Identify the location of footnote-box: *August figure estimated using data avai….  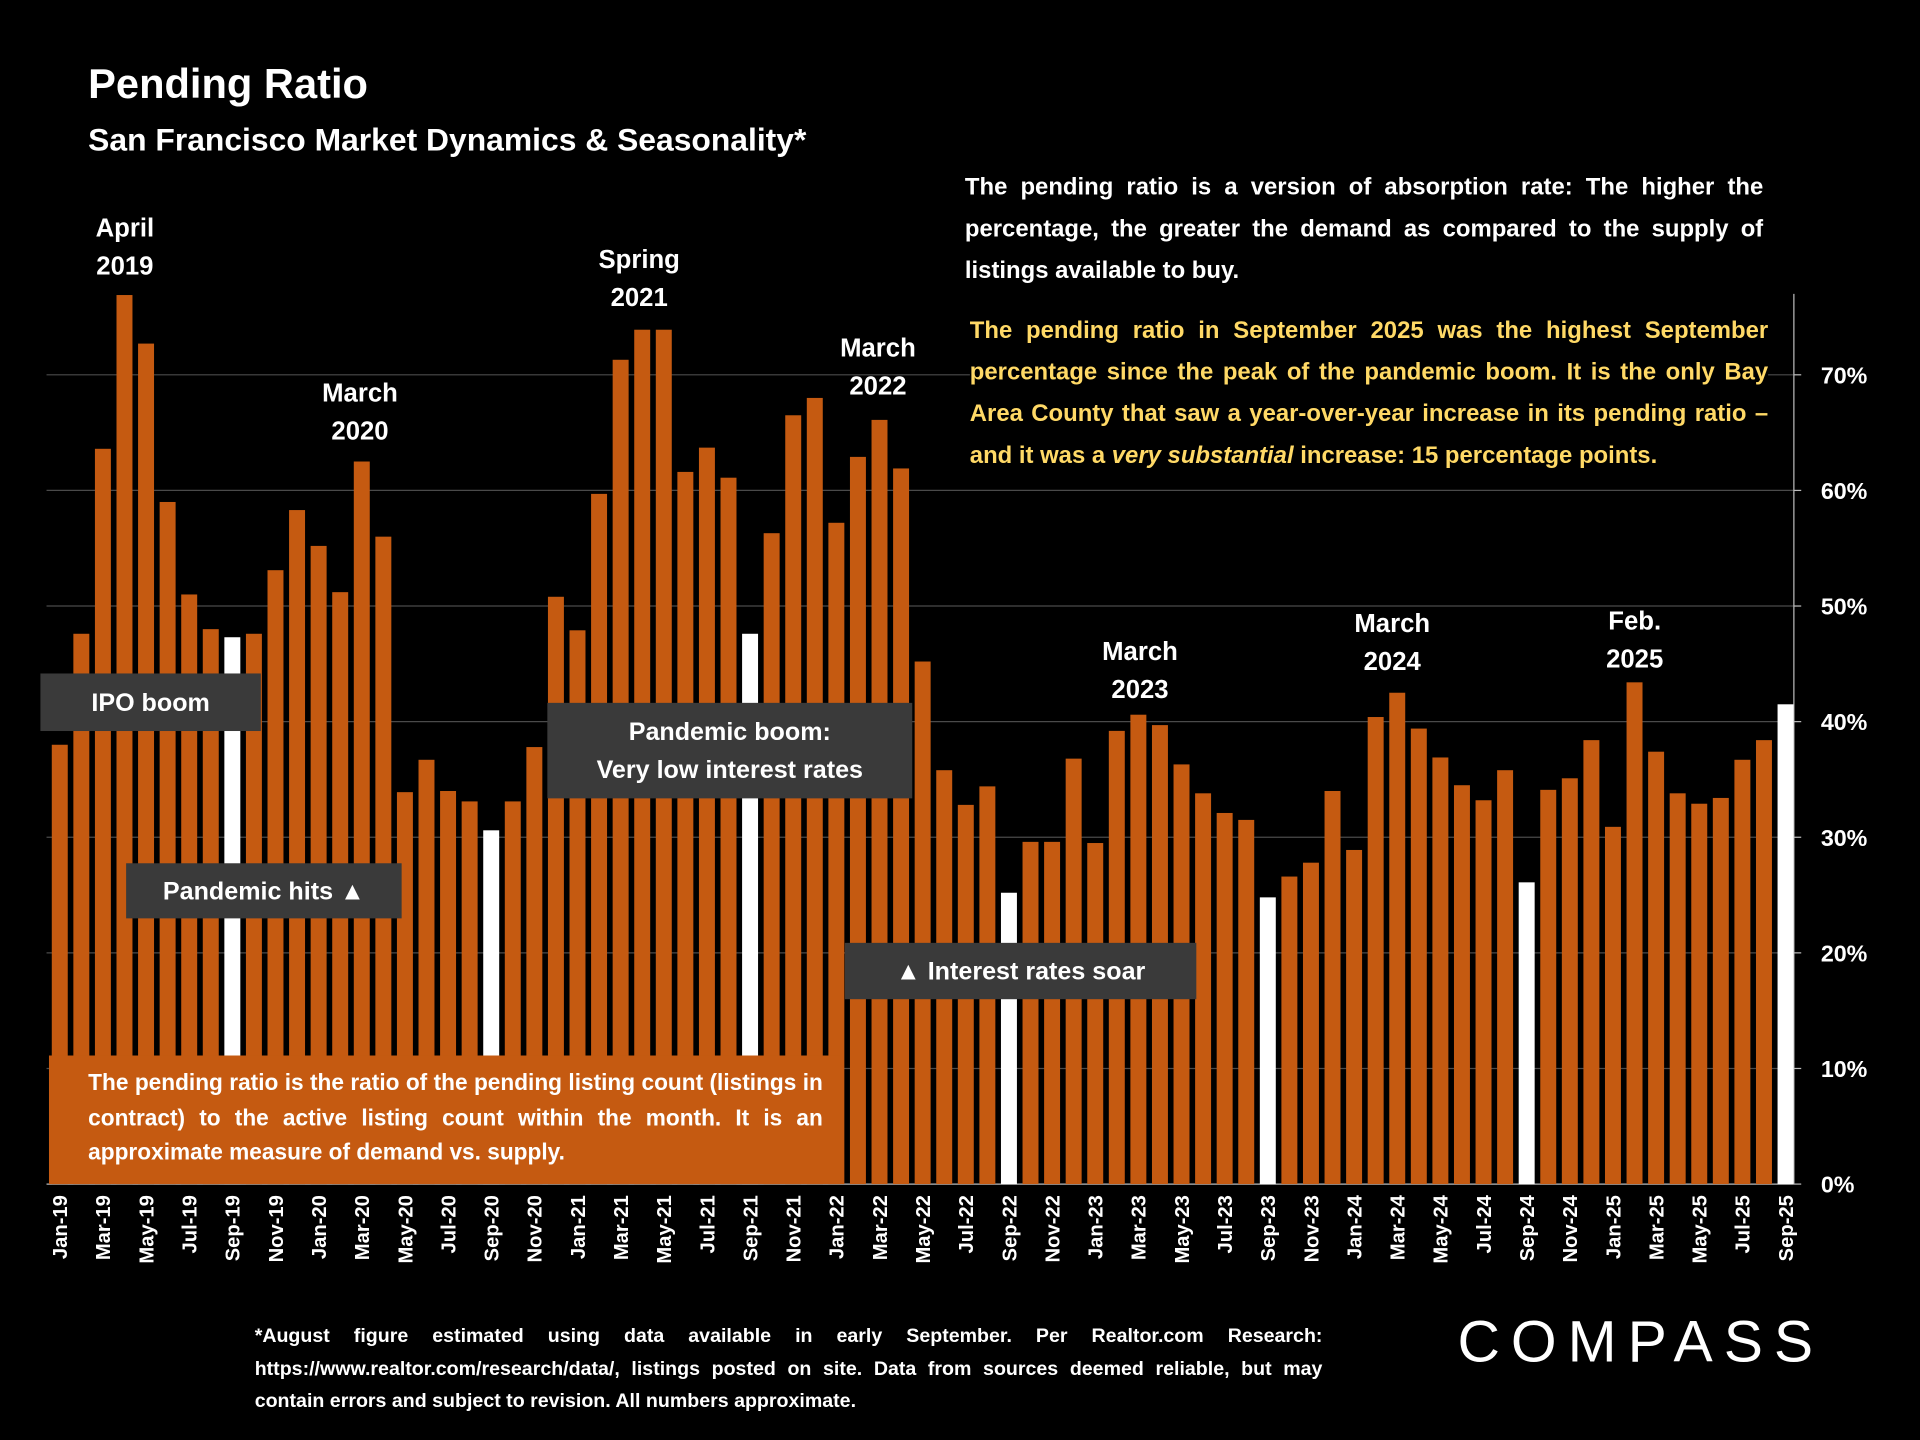
(788, 1369).